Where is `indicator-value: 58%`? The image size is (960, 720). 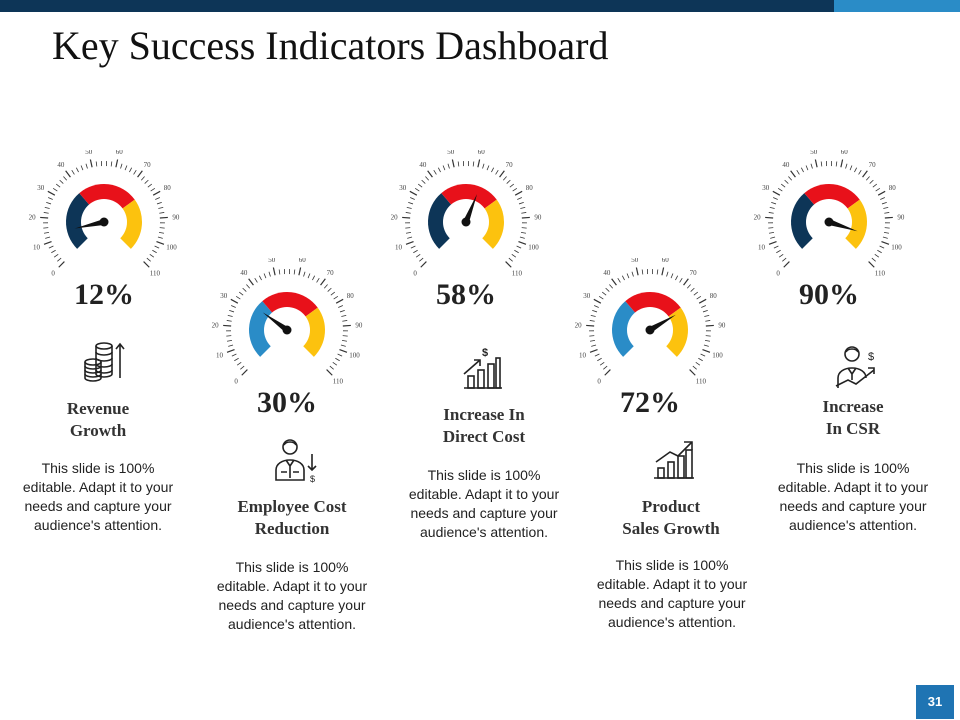 indicator-value: 58% is located at coordinates (466, 294).